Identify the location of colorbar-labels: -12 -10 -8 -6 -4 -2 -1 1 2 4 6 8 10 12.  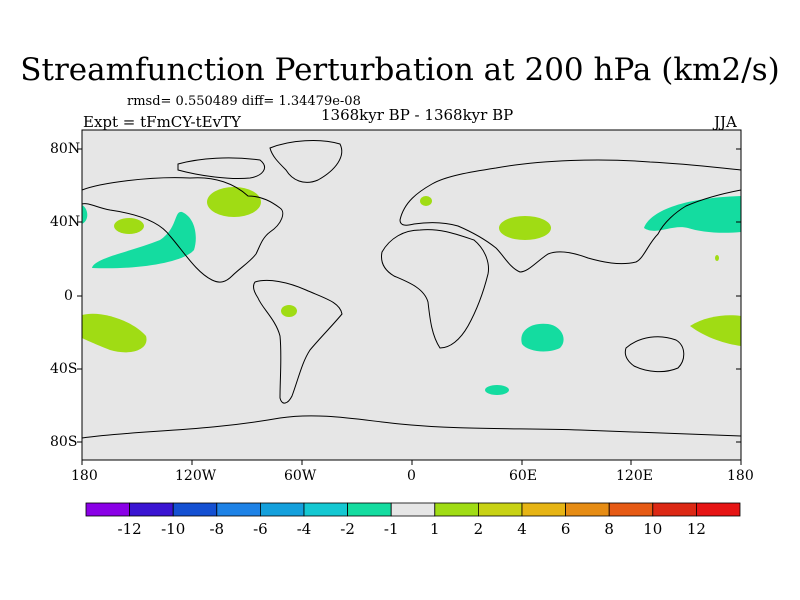
(412, 529).